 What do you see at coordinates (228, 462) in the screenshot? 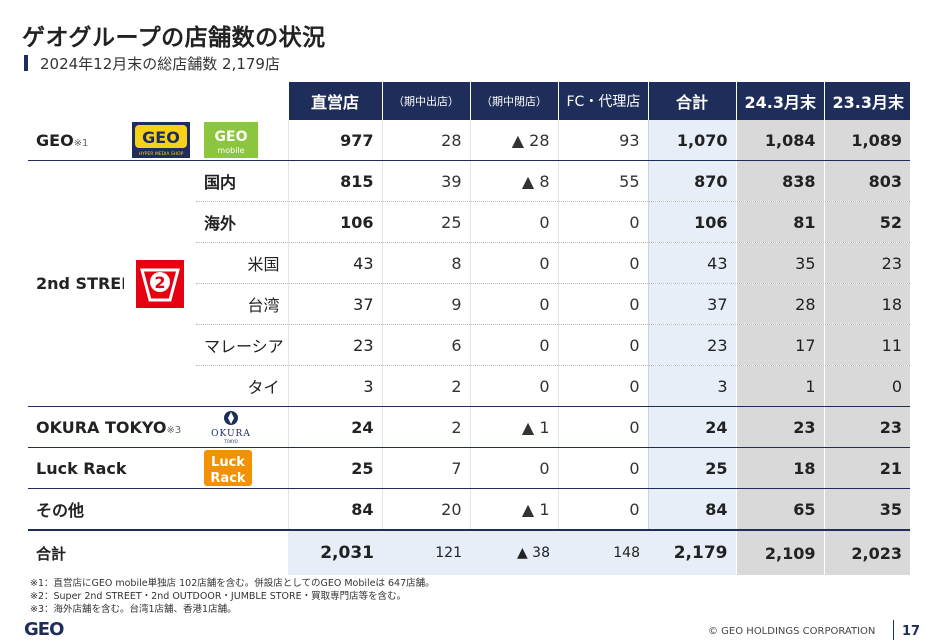
I see `svg-text: Luck` at bounding box center [228, 462].